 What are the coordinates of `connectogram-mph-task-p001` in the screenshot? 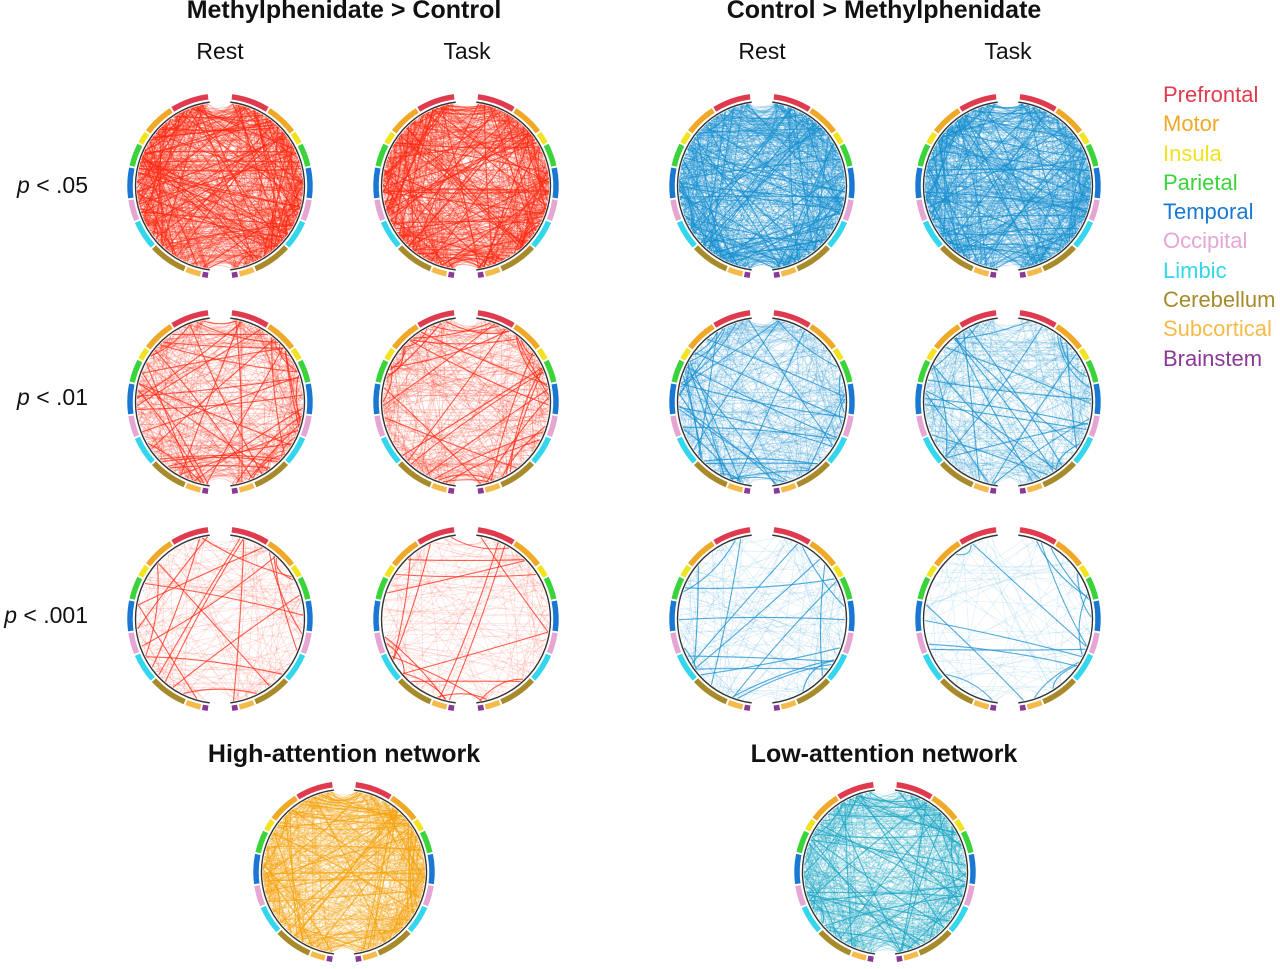 It's located at (466, 619).